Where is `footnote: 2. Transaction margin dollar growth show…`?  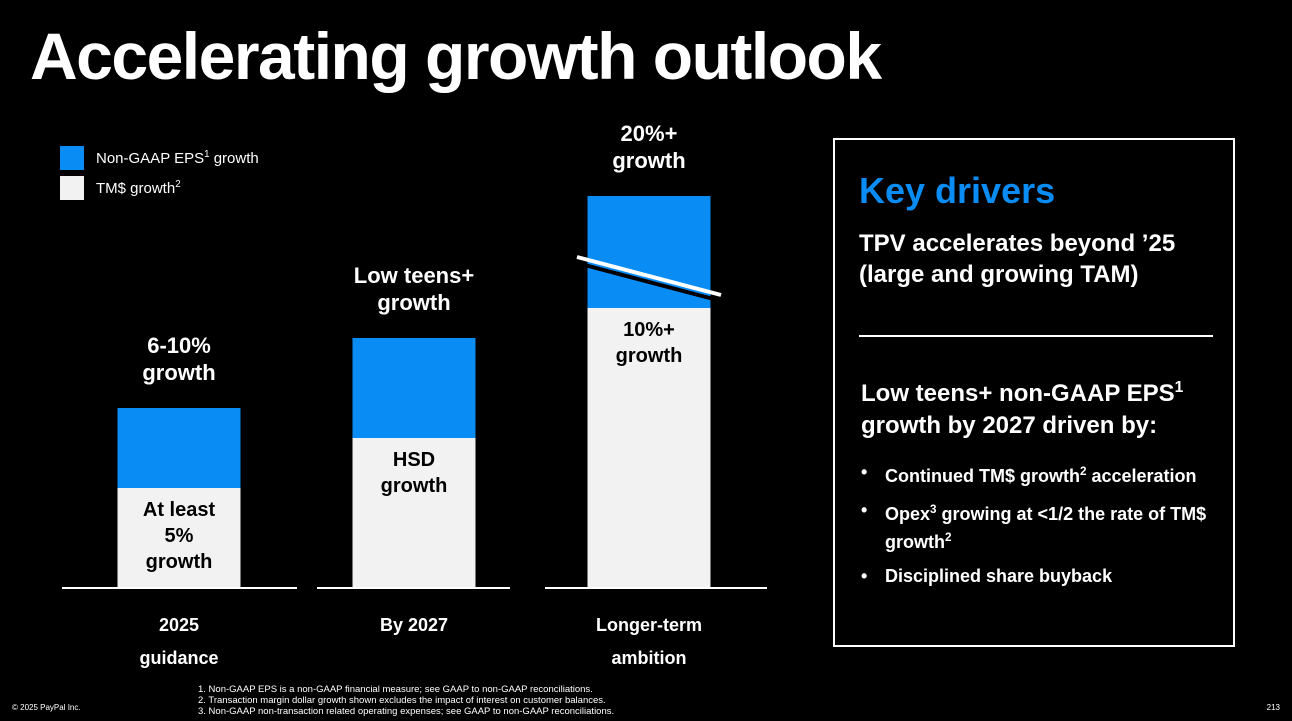
footnote: 2. Transaction margin dollar growth show… is located at coordinates (402, 700).